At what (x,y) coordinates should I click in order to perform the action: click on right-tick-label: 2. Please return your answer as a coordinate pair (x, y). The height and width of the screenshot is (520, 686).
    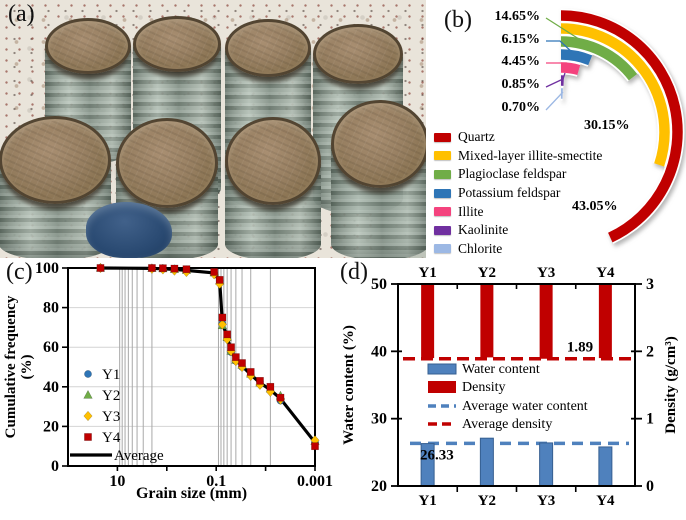
    Looking at the image, I should click on (650, 351).